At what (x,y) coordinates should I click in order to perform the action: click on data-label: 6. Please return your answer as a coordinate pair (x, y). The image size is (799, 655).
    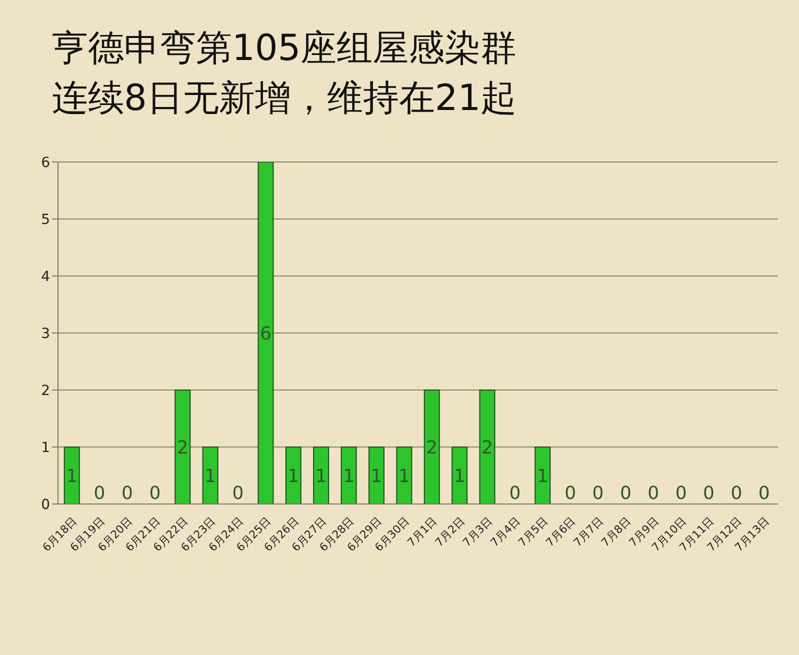
    Looking at the image, I should click on (266, 333).